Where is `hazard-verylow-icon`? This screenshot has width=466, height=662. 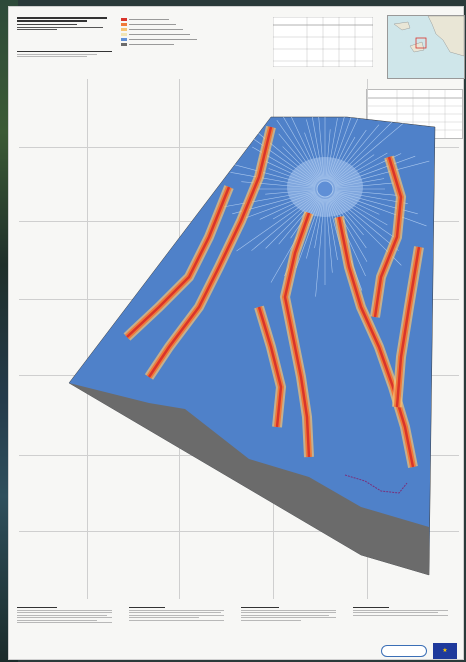
hazard-verylow-icon is located at coordinates (124, 34).